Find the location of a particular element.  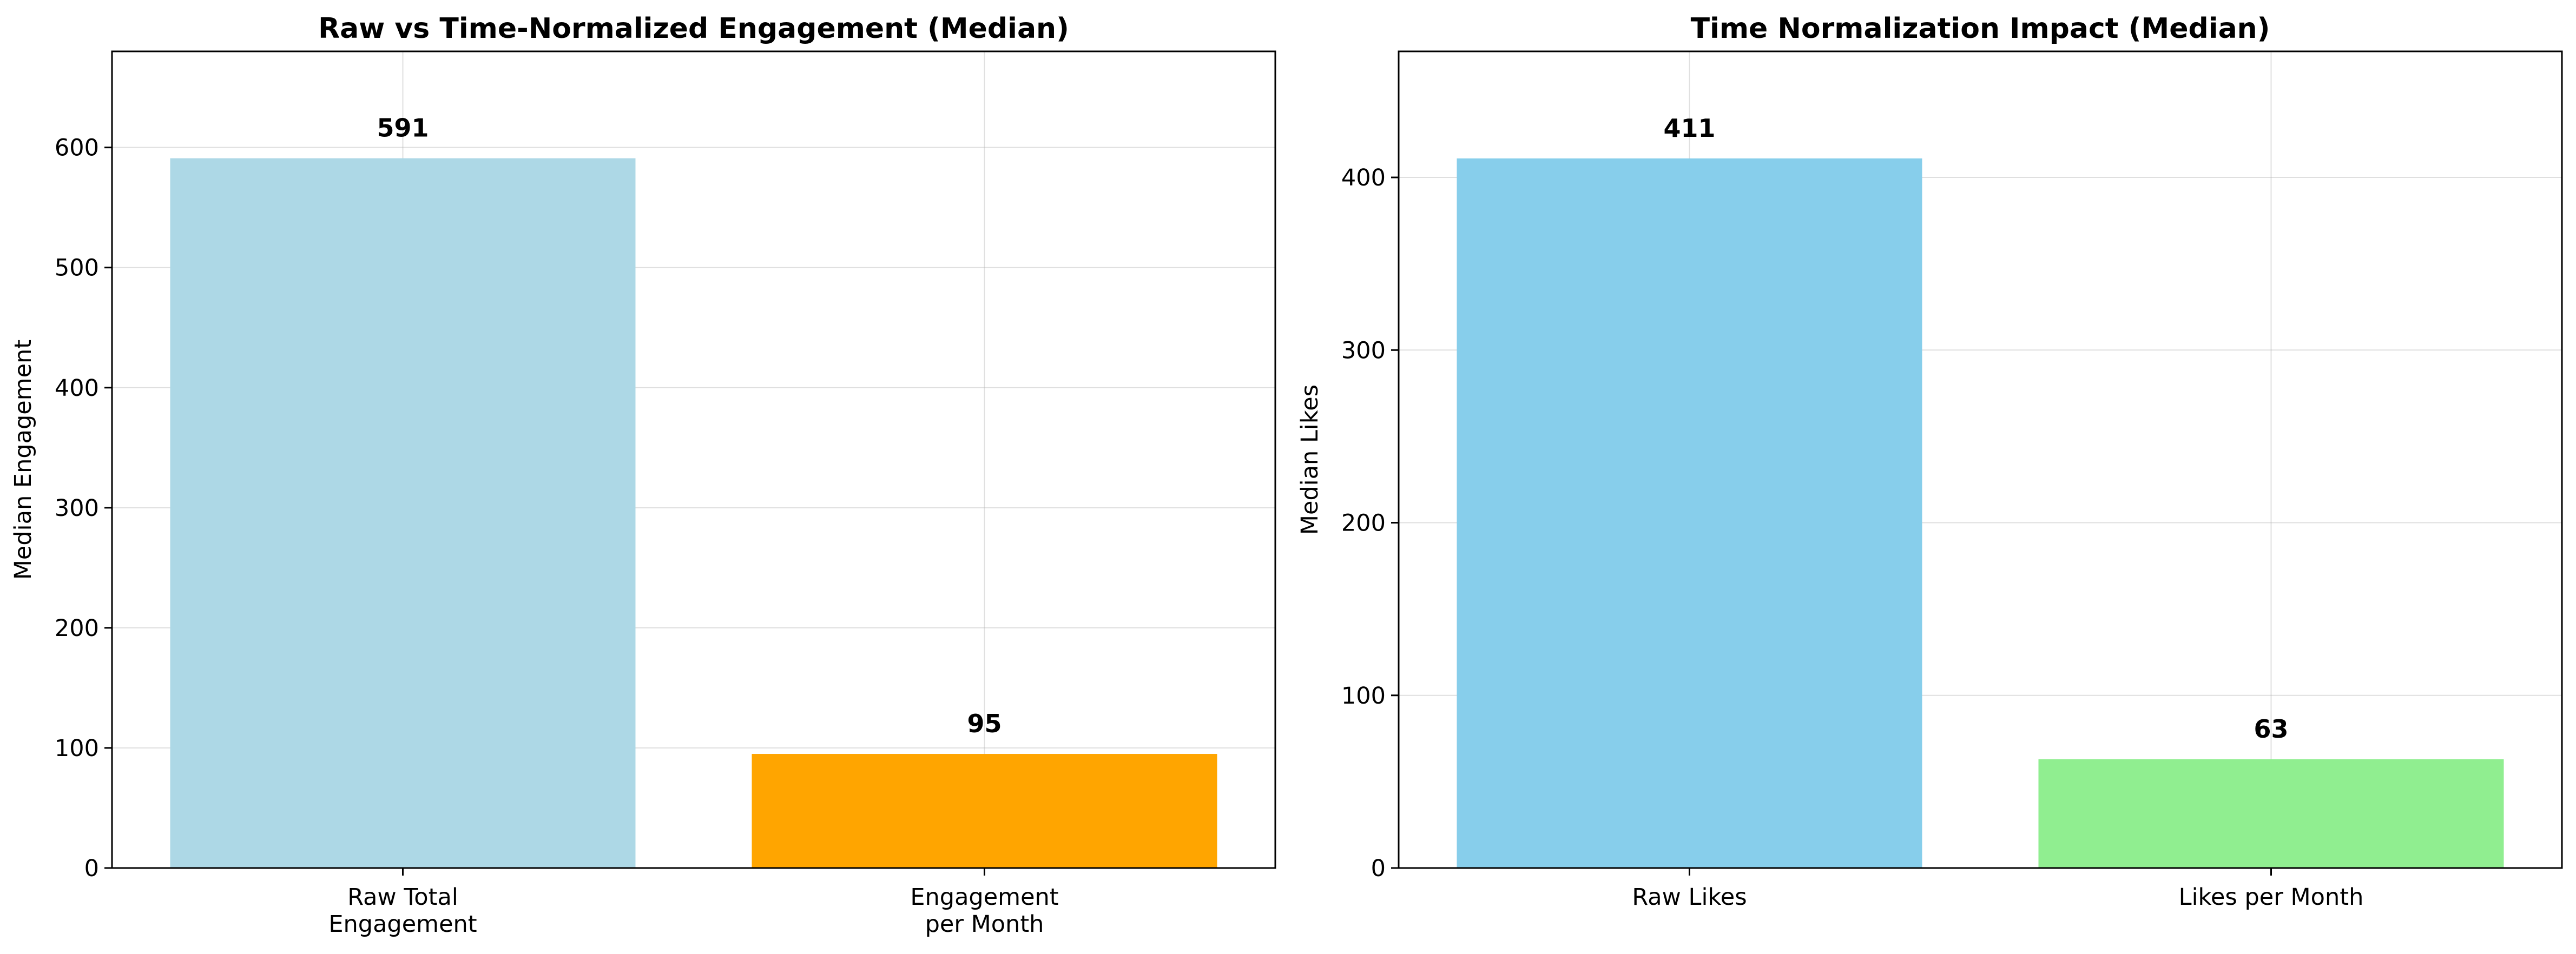

data-label-1: 95 is located at coordinates (984, 724).